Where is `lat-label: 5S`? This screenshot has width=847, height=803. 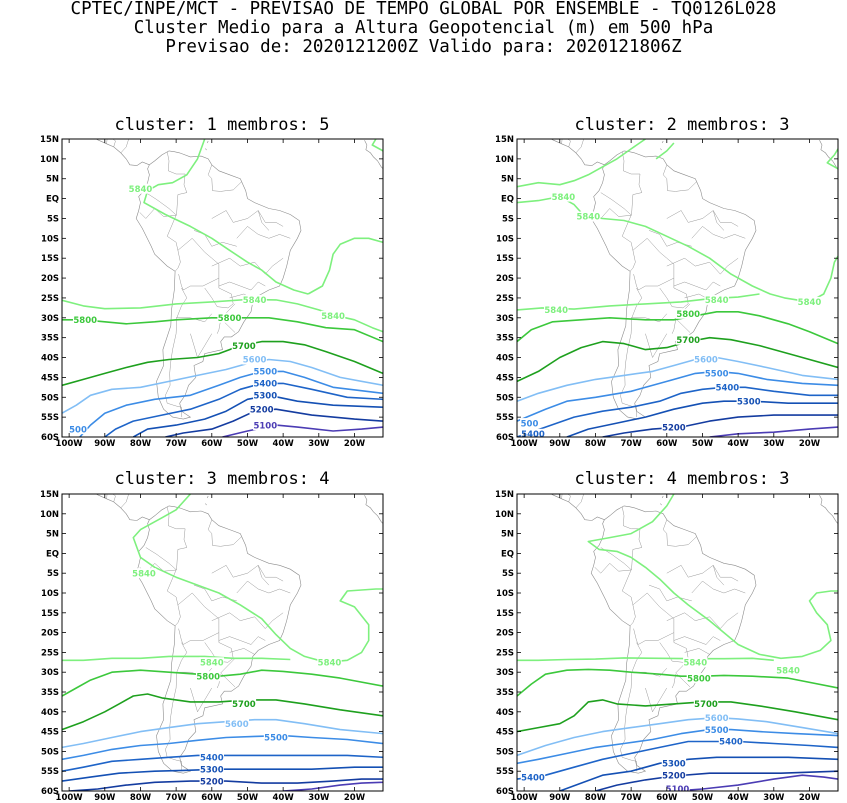 lat-label: 5S is located at coordinates (508, 574).